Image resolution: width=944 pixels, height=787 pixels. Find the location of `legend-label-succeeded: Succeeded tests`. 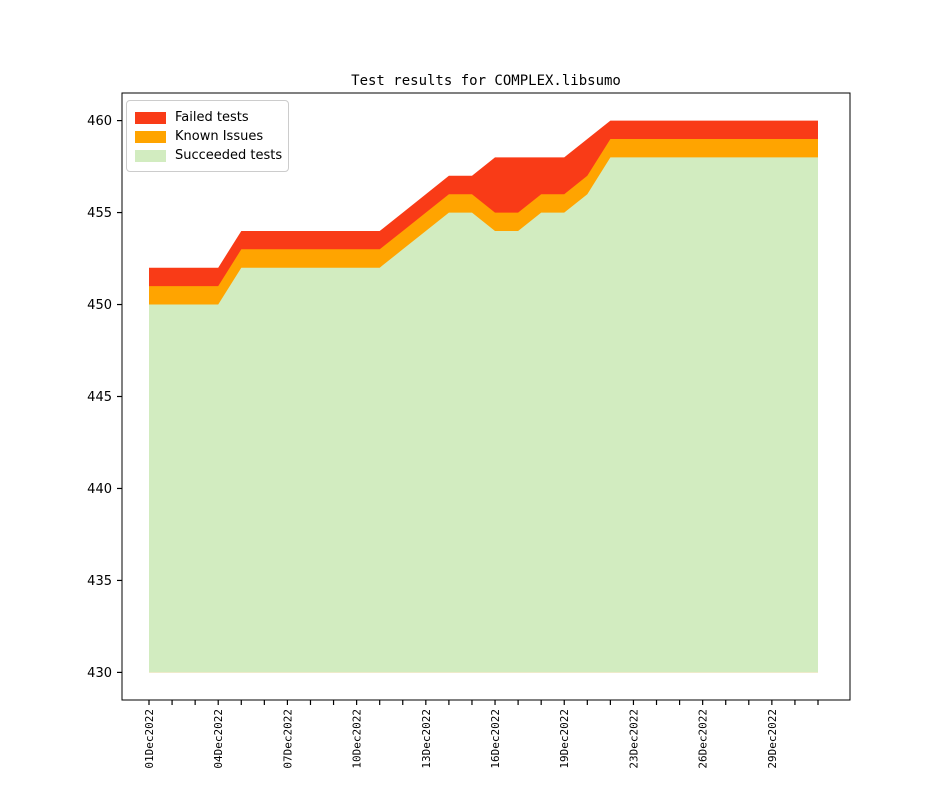

legend-label-succeeded: Succeeded tests is located at coordinates (229, 155).